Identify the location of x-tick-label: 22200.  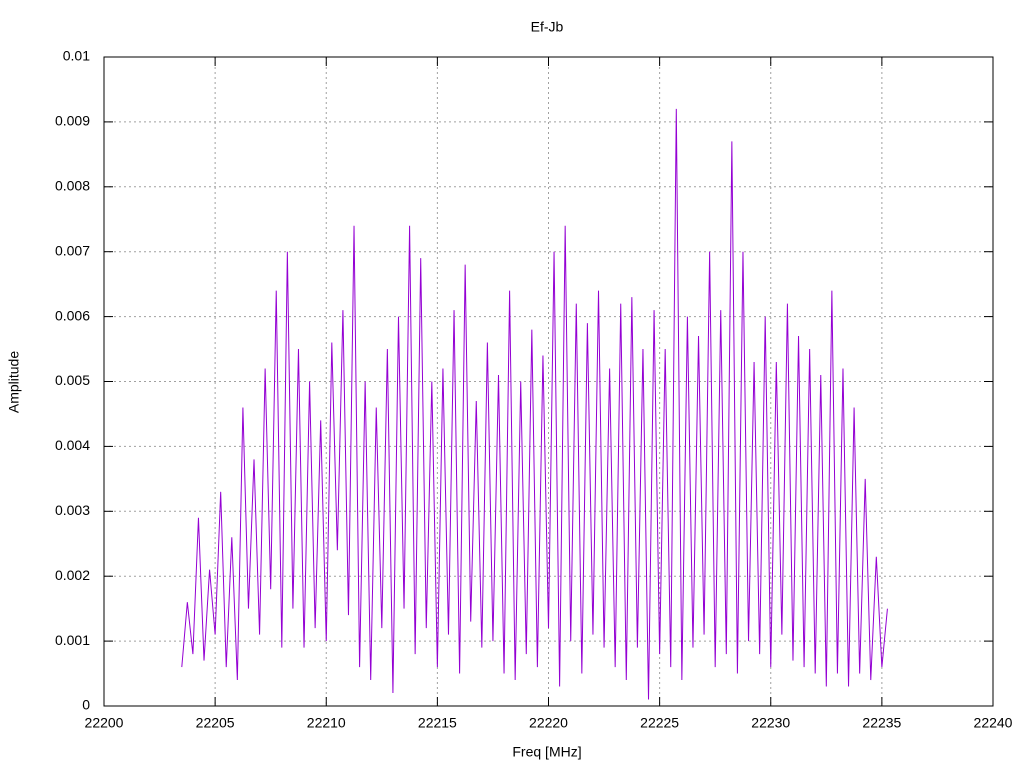
(104, 723).